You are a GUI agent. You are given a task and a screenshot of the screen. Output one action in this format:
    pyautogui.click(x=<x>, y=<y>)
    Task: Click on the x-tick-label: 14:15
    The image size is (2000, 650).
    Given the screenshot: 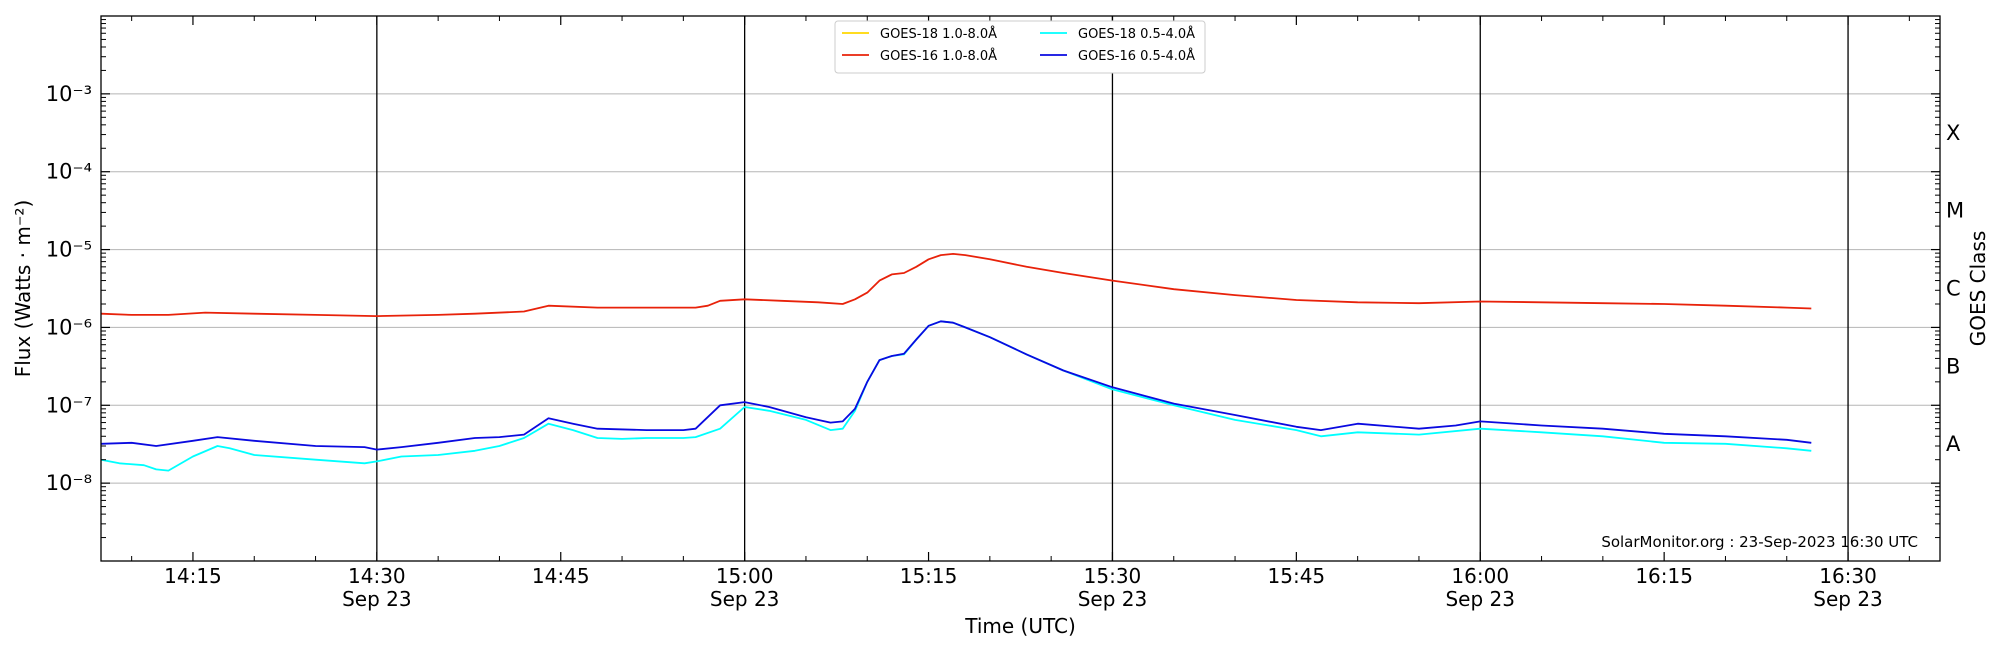 What is the action you would take?
    pyautogui.click(x=193, y=576)
    